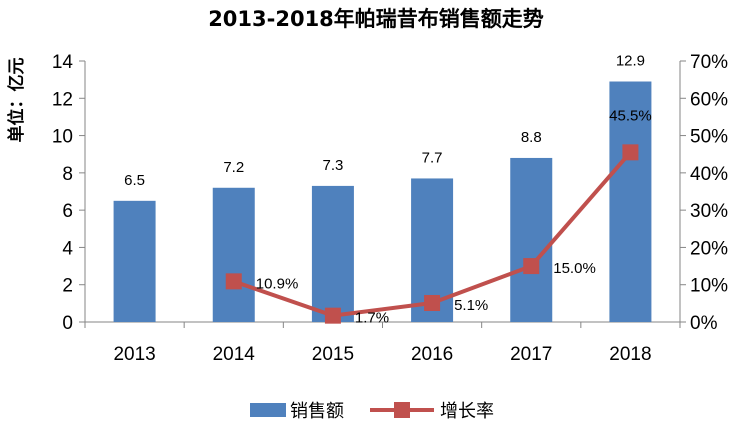 The height and width of the screenshot is (428, 752). What do you see at coordinates (67, 248) in the screenshot?
I see `y-left-tick-label: 4` at bounding box center [67, 248].